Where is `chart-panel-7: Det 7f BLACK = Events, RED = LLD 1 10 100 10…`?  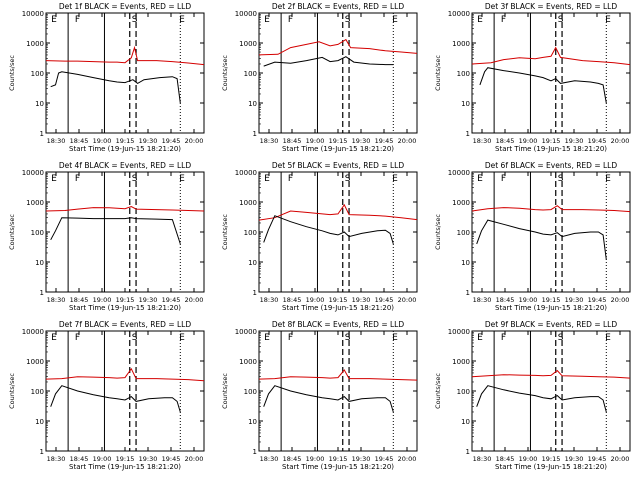
chart-panel-7: Det 7f BLACK = Events, RED = LLD 1 10 100 10… is located at coordinates (106, 395).